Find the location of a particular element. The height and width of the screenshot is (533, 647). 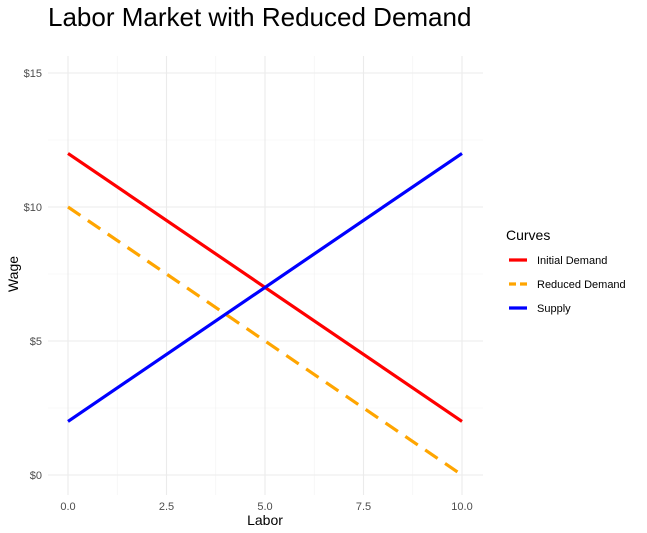

y-axis-ticks: $0 $5 $10 $15 is located at coordinates (33, 275).